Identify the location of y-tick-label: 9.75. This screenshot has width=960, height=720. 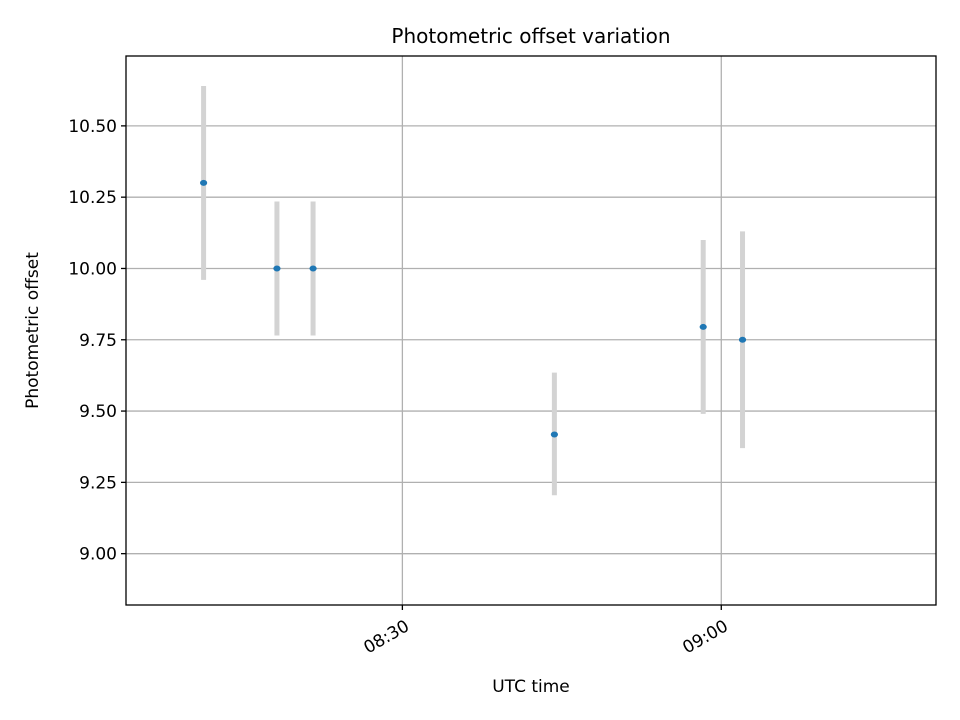
(98, 341).